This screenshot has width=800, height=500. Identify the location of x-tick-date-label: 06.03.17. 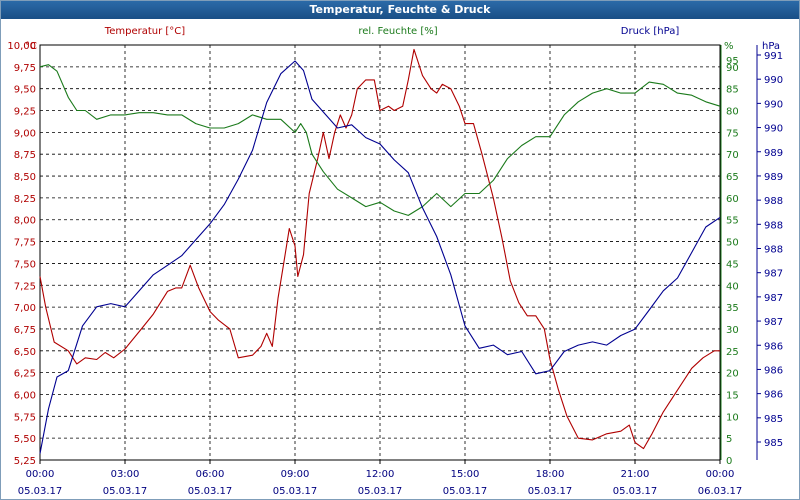
(720, 491).